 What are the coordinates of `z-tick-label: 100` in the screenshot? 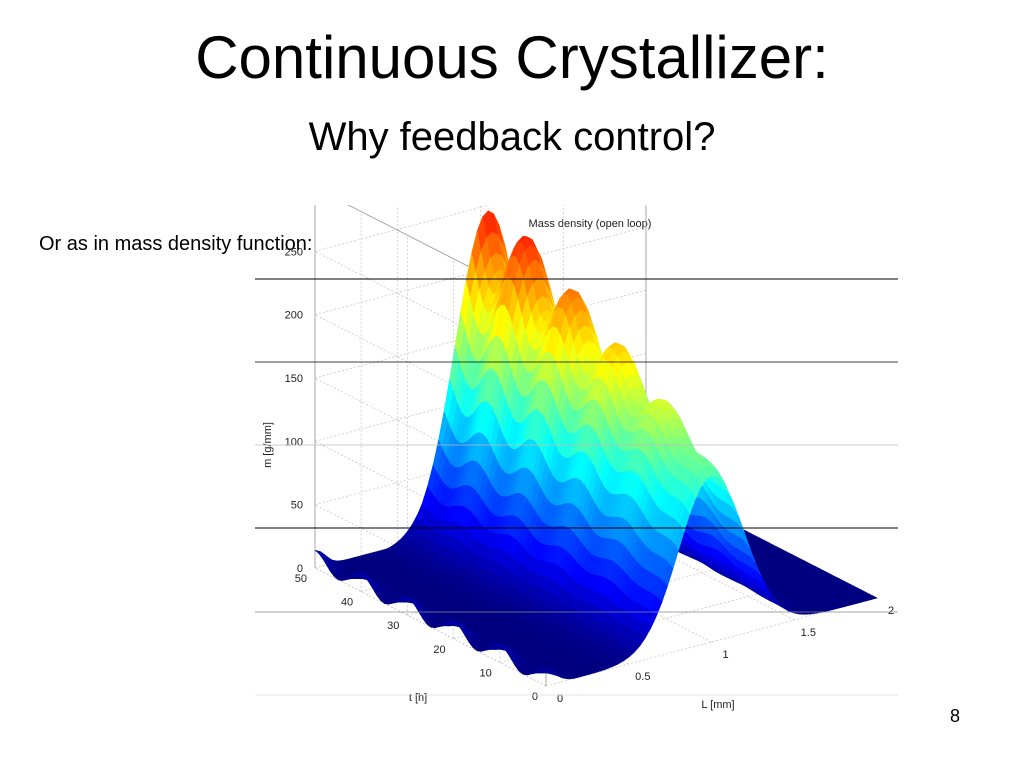 It's located at (294, 442).